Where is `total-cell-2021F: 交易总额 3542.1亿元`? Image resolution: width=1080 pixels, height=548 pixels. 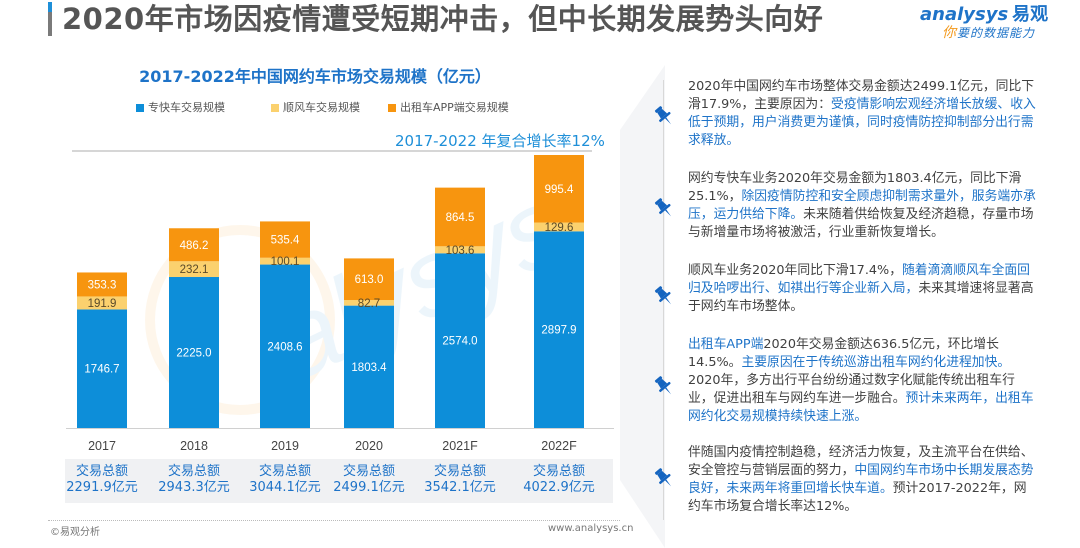
total-cell-2021F: 交易总额 3542.1亿元 is located at coordinates (460, 480).